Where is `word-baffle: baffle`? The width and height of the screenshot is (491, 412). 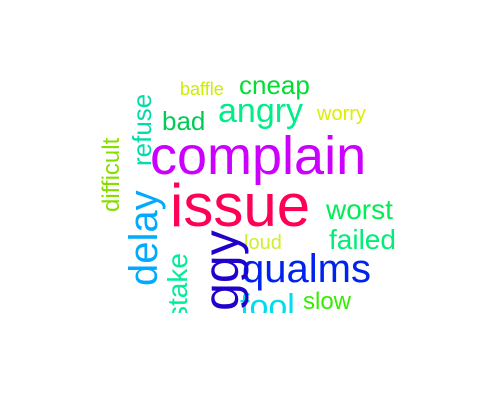
word-baffle: baffle is located at coordinates (202, 89).